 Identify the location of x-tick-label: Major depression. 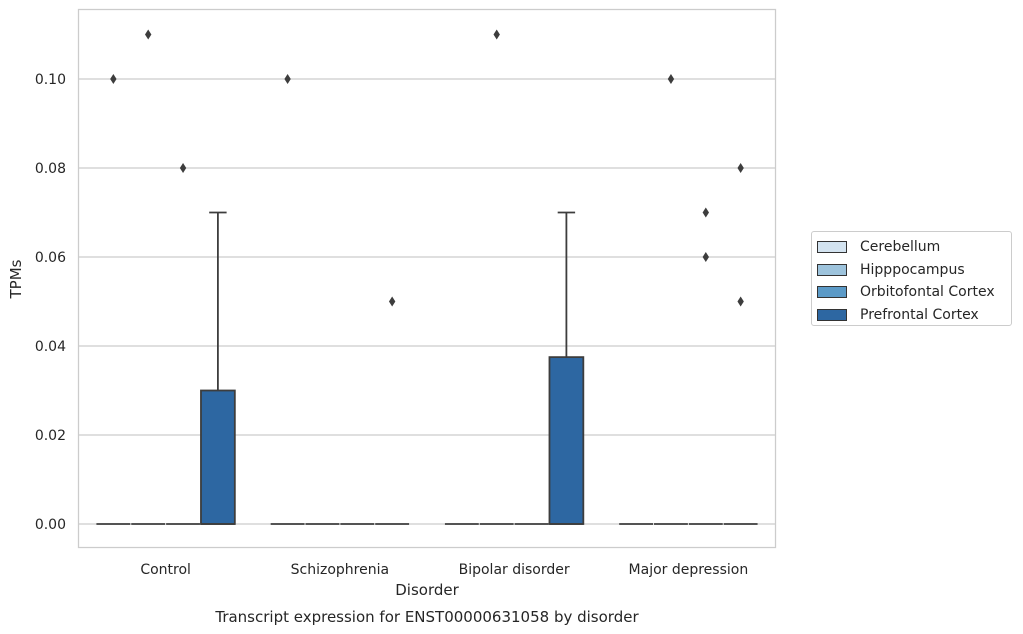
(689, 570).